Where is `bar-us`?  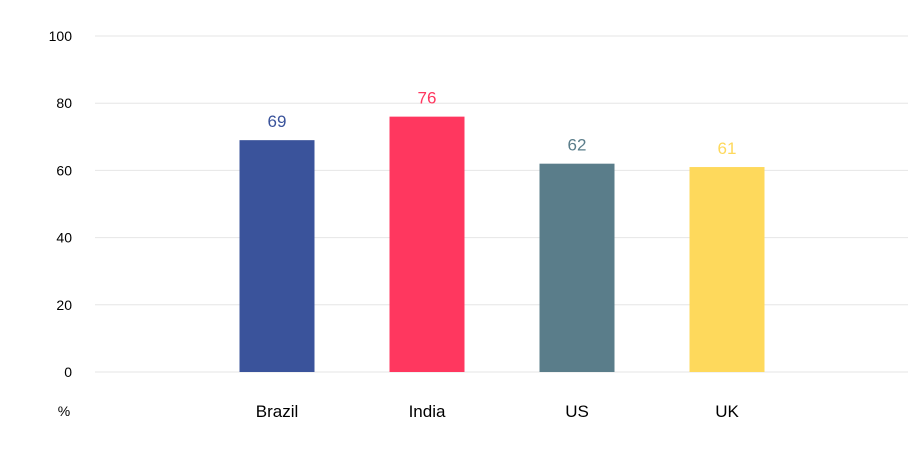
bar-us is located at coordinates (577, 267).